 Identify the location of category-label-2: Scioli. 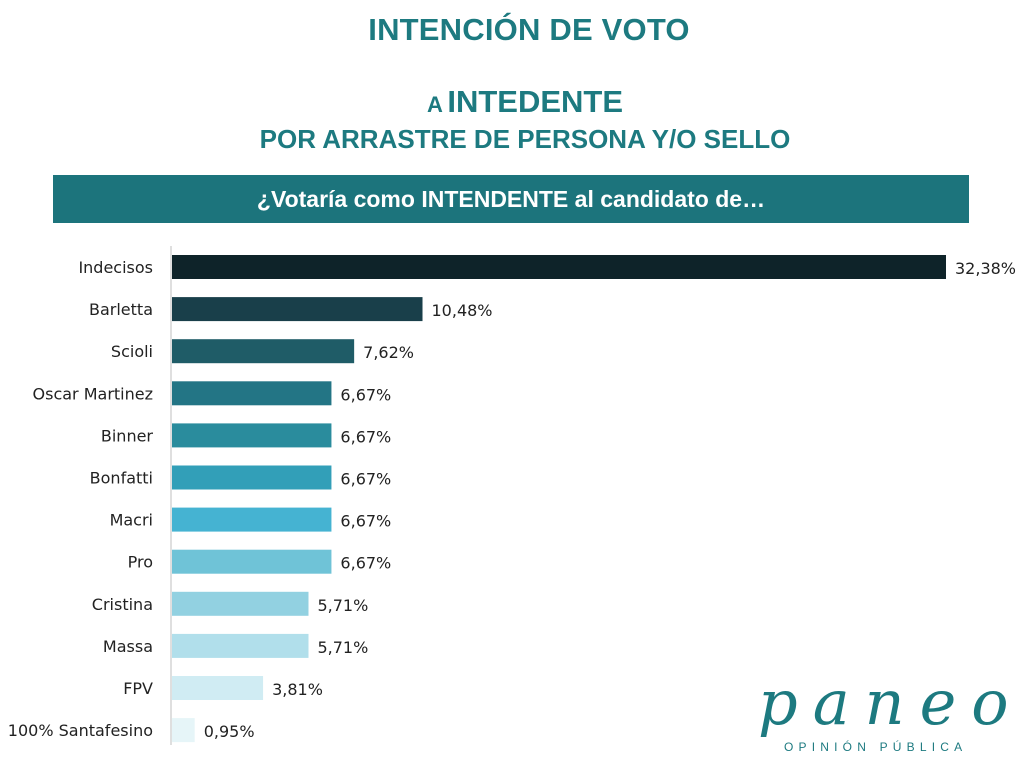
(132, 351).